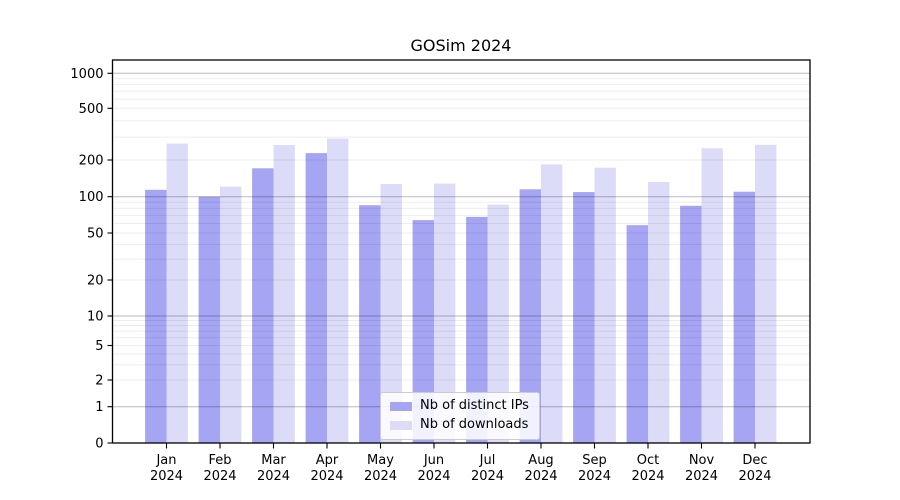  I want to click on bar-distinct-ips-jul, so click(477, 329).